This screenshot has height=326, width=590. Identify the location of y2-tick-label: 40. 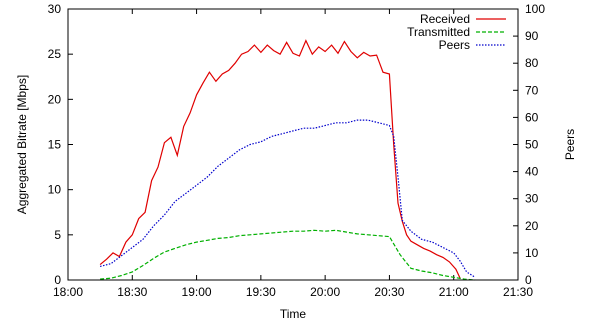
(532, 172).